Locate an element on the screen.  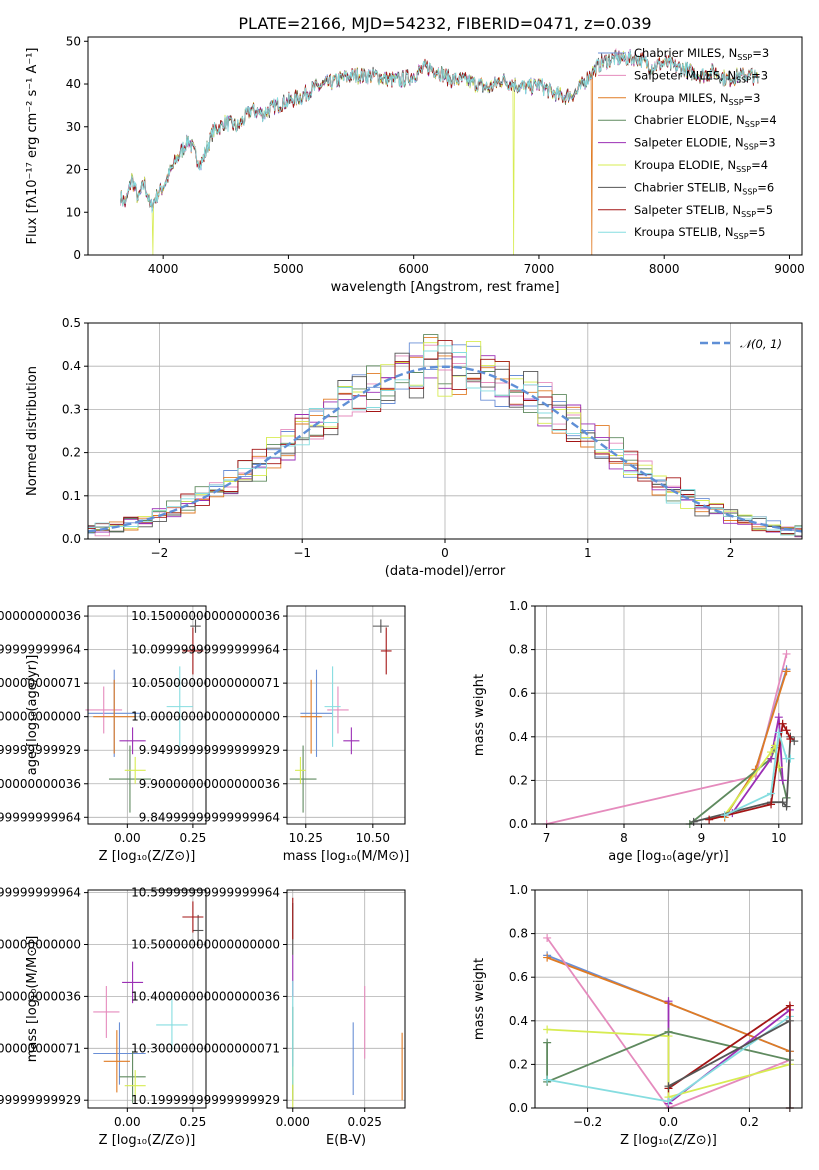
x-tick-label: 8 is located at coordinates (624, 838).